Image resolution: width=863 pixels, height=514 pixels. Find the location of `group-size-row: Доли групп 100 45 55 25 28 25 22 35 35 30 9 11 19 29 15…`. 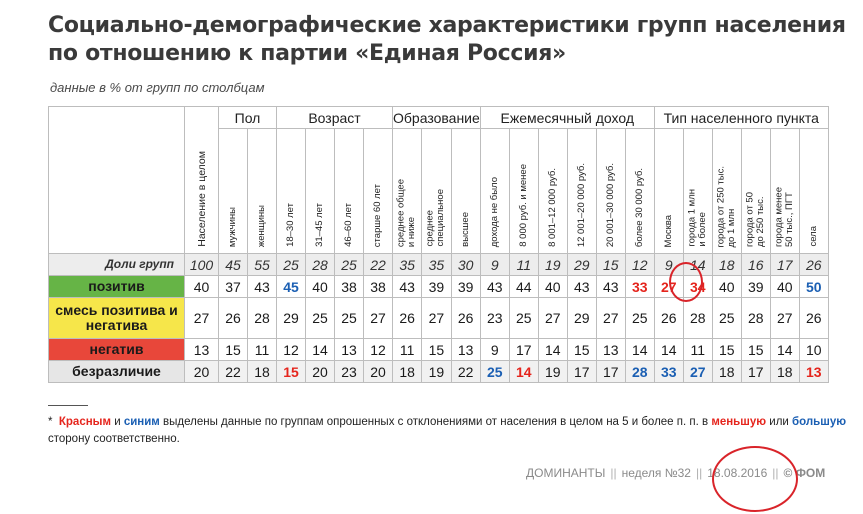

group-size-row: Доли групп 100 45 55 25 28 25 22 35 35 30 9 11 19 29 15… is located at coordinates (438, 264).